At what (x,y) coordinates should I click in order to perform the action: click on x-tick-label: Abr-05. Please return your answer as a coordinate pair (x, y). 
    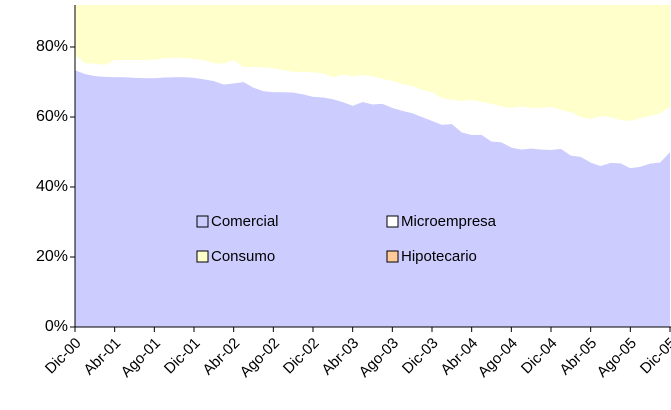
    Looking at the image, I should click on (578, 357).